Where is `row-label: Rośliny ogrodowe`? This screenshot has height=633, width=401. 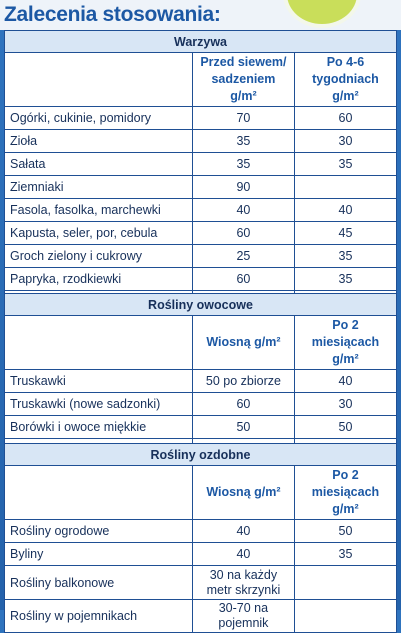 row-label: Rośliny ogrodowe is located at coordinates (98, 531).